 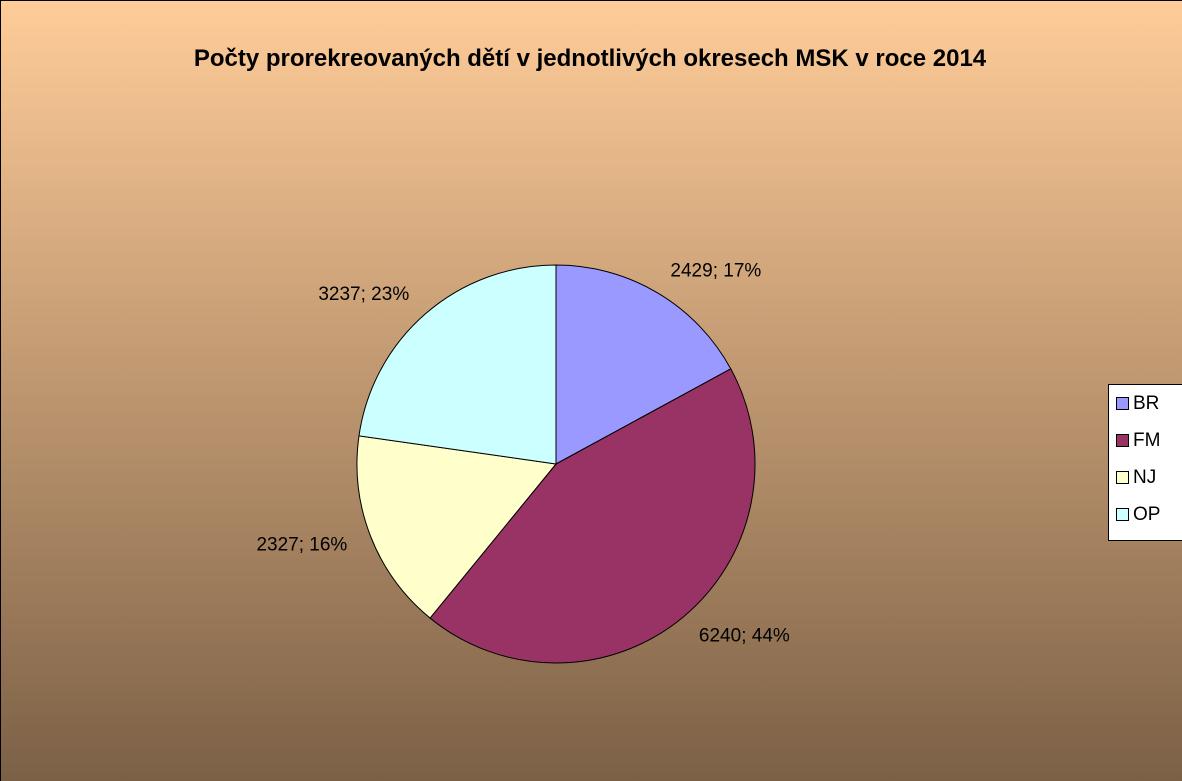 What do you see at coordinates (1146, 514) in the screenshot?
I see `legend-label: OP` at bounding box center [1146, 514].